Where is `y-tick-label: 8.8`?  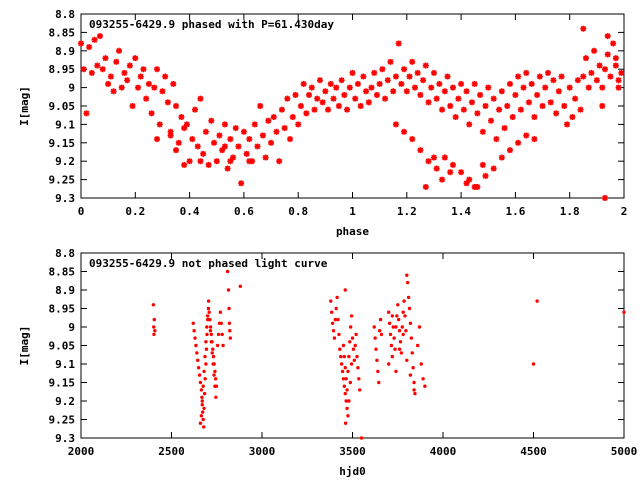
y-tick-label: 8.8 is located at coordinates (65, 253).